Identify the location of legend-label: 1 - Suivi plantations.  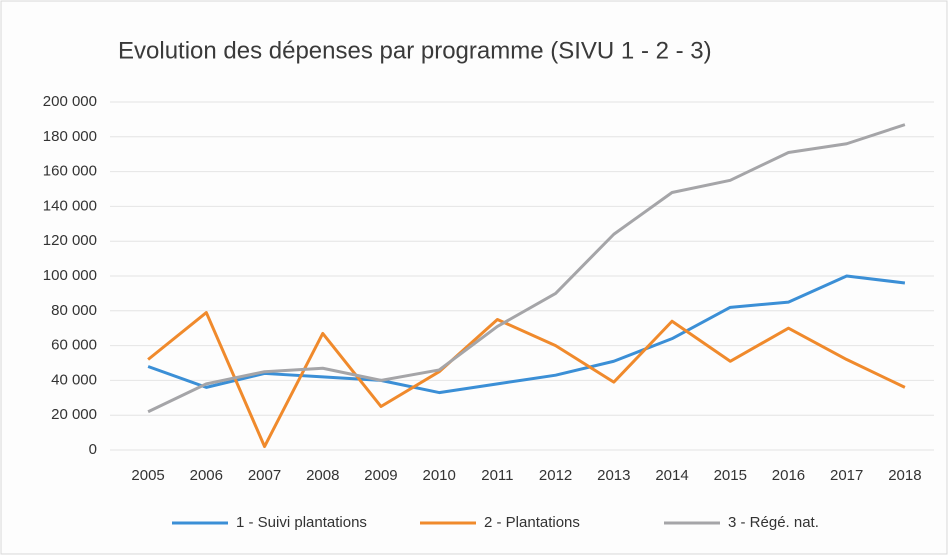
(301, 522).